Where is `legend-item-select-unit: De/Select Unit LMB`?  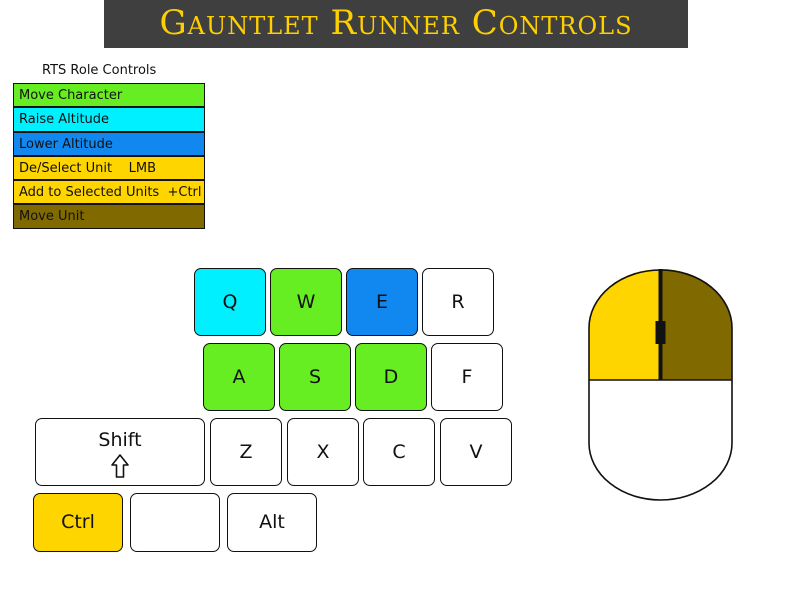
legend-item-select-unit: De/Select Unit LMB is located at coordinates (109, 168).